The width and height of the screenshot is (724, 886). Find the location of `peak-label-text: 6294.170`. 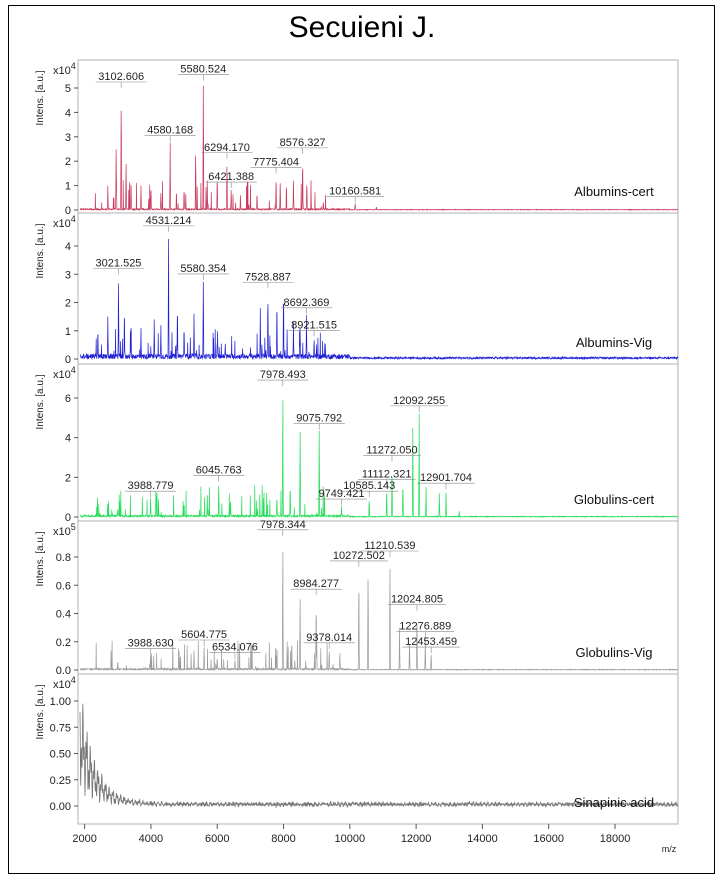

peak-label-text: 6294.170 is located at coordinates (227, 148).